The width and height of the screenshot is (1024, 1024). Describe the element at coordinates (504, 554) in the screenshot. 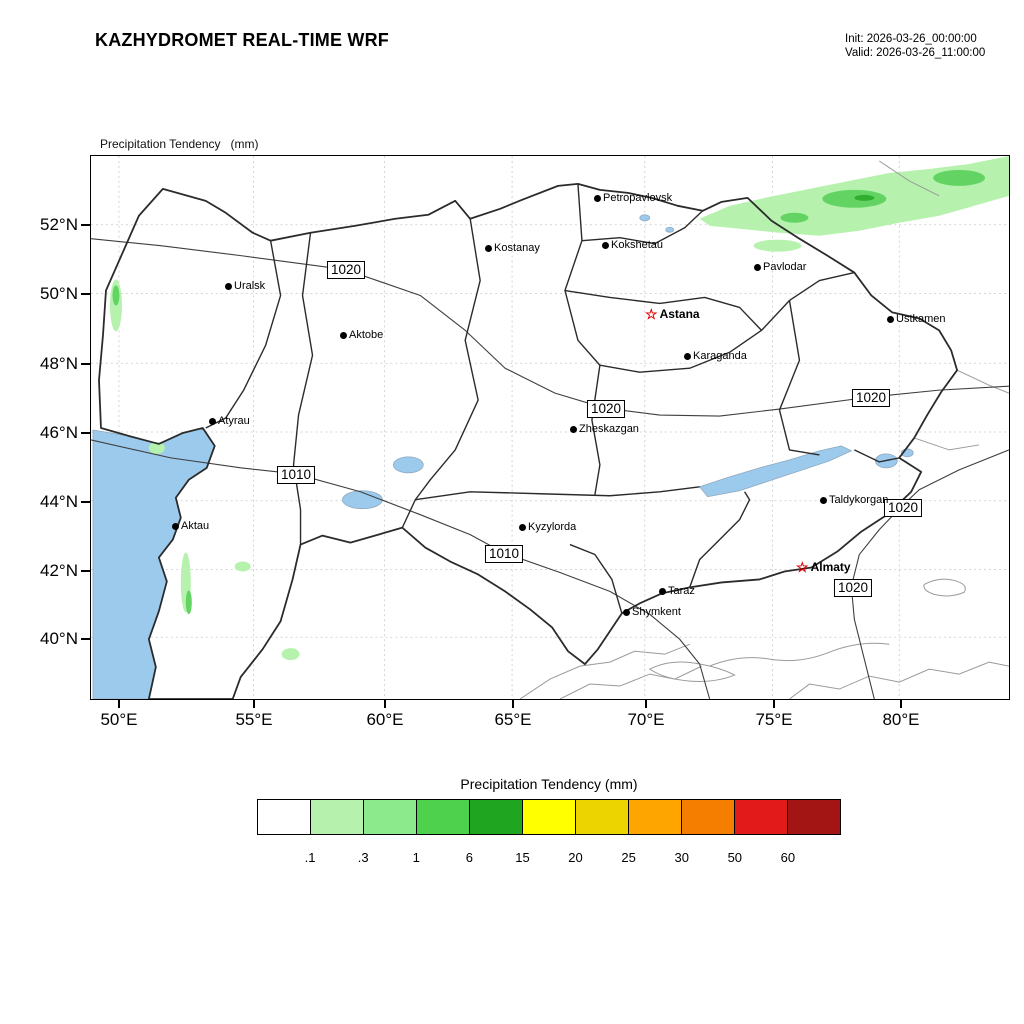

I see `pressure-contour-label: 1010` at that location.